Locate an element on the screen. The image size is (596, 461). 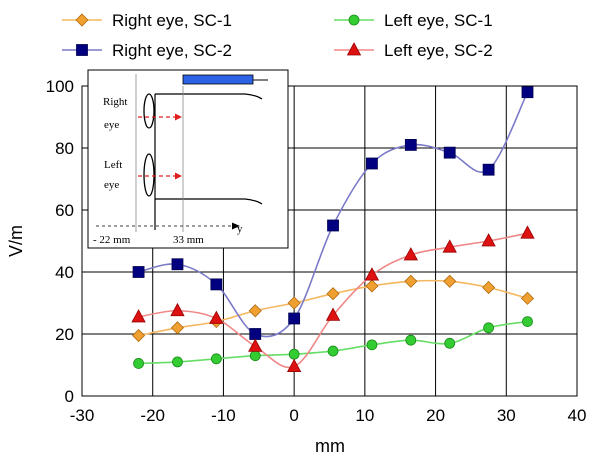
inset-right-eye-label-1: Right is located at coordinates (115, 102).